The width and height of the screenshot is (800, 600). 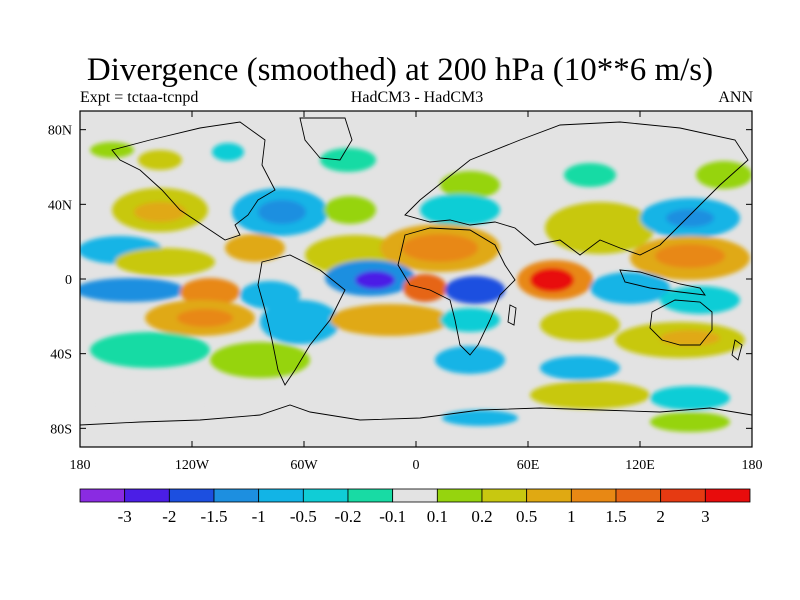 What do you see at coordinates (415, 507) in the screenshot?
I see `colorbar: -3 -2 -1.5 -1 -0.5 -0.2 -0.1 0.1 0.2 0.5 1 1.5 2 3` at bounding box center [415, 507].